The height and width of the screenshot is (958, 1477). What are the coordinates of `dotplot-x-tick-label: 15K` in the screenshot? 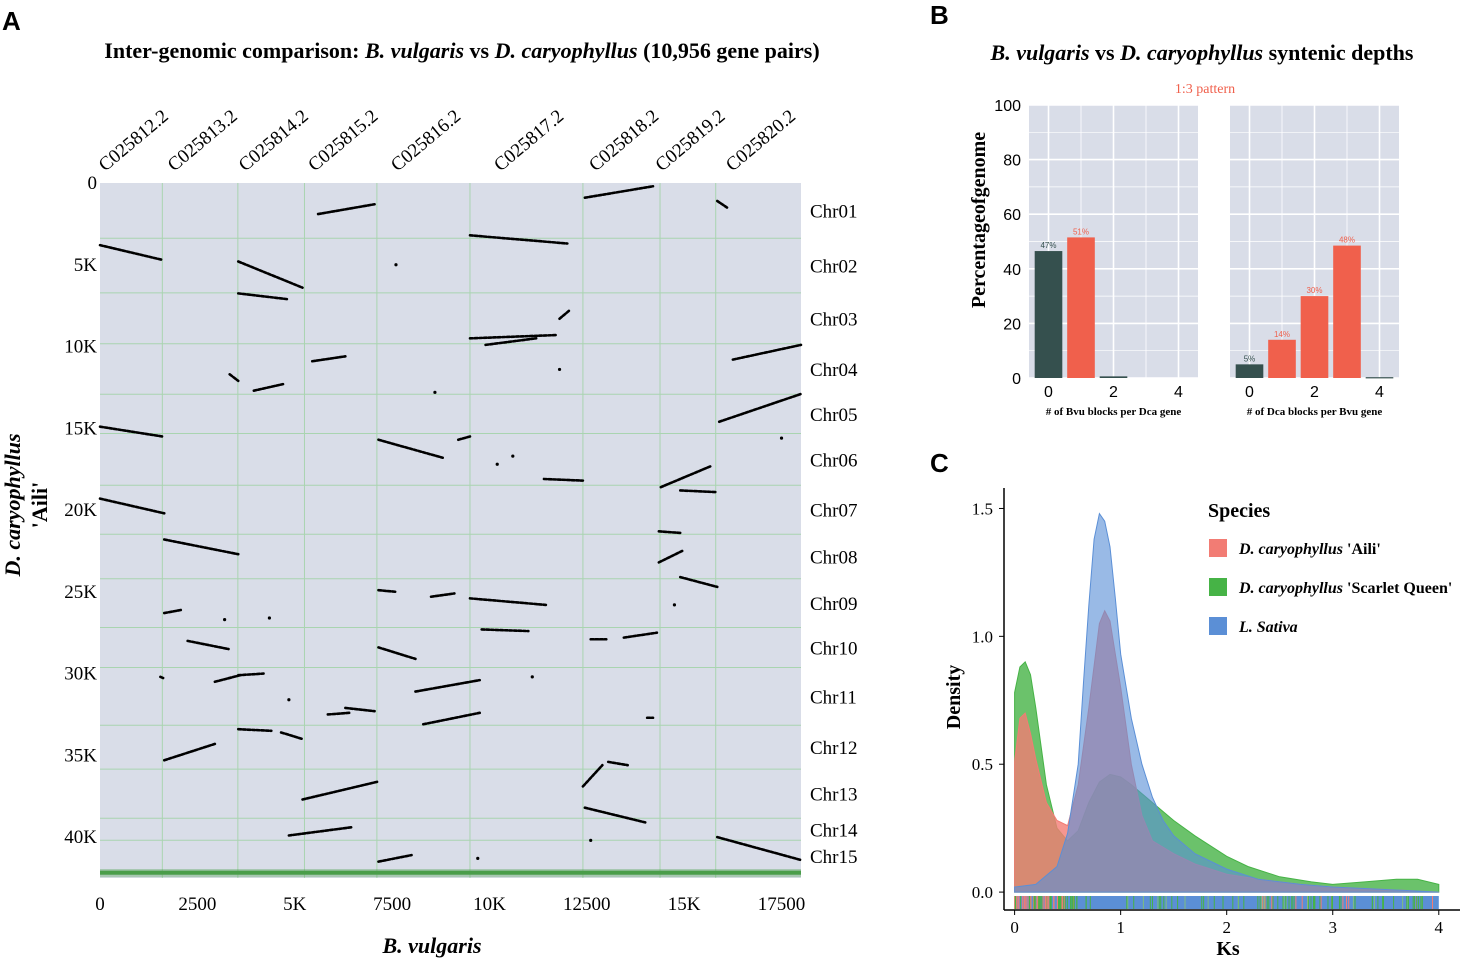 It's located at (684, 904).